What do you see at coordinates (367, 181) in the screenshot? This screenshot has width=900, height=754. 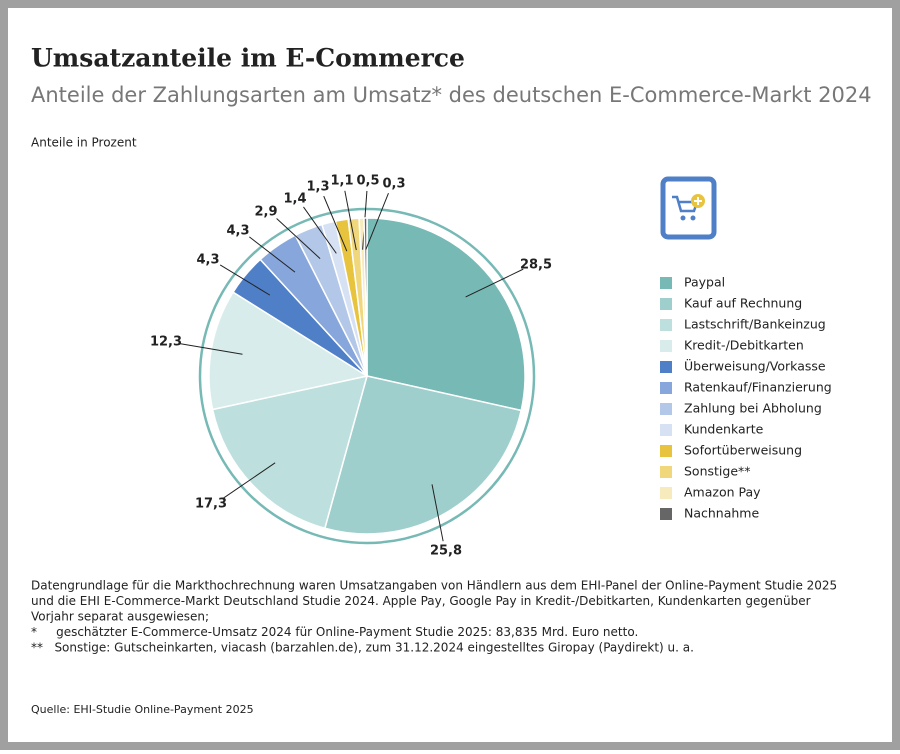 I see `data-label: 0,5` at bounding box center [367, 181].